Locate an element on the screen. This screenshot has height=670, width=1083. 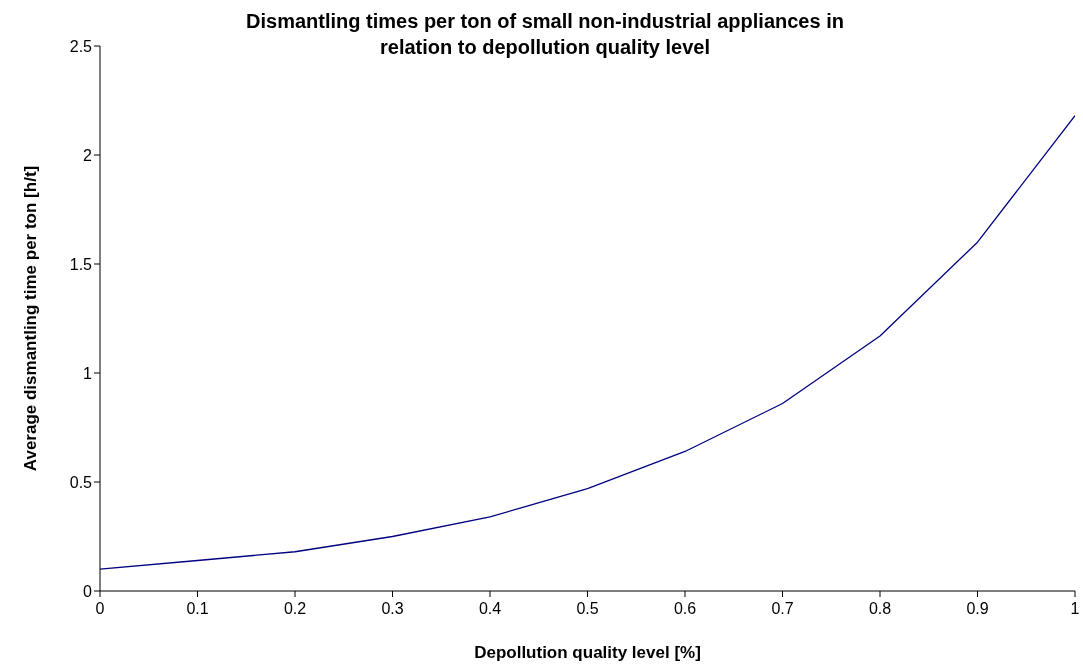
y-tick-label: 0 is located at coordinates (88, 591).